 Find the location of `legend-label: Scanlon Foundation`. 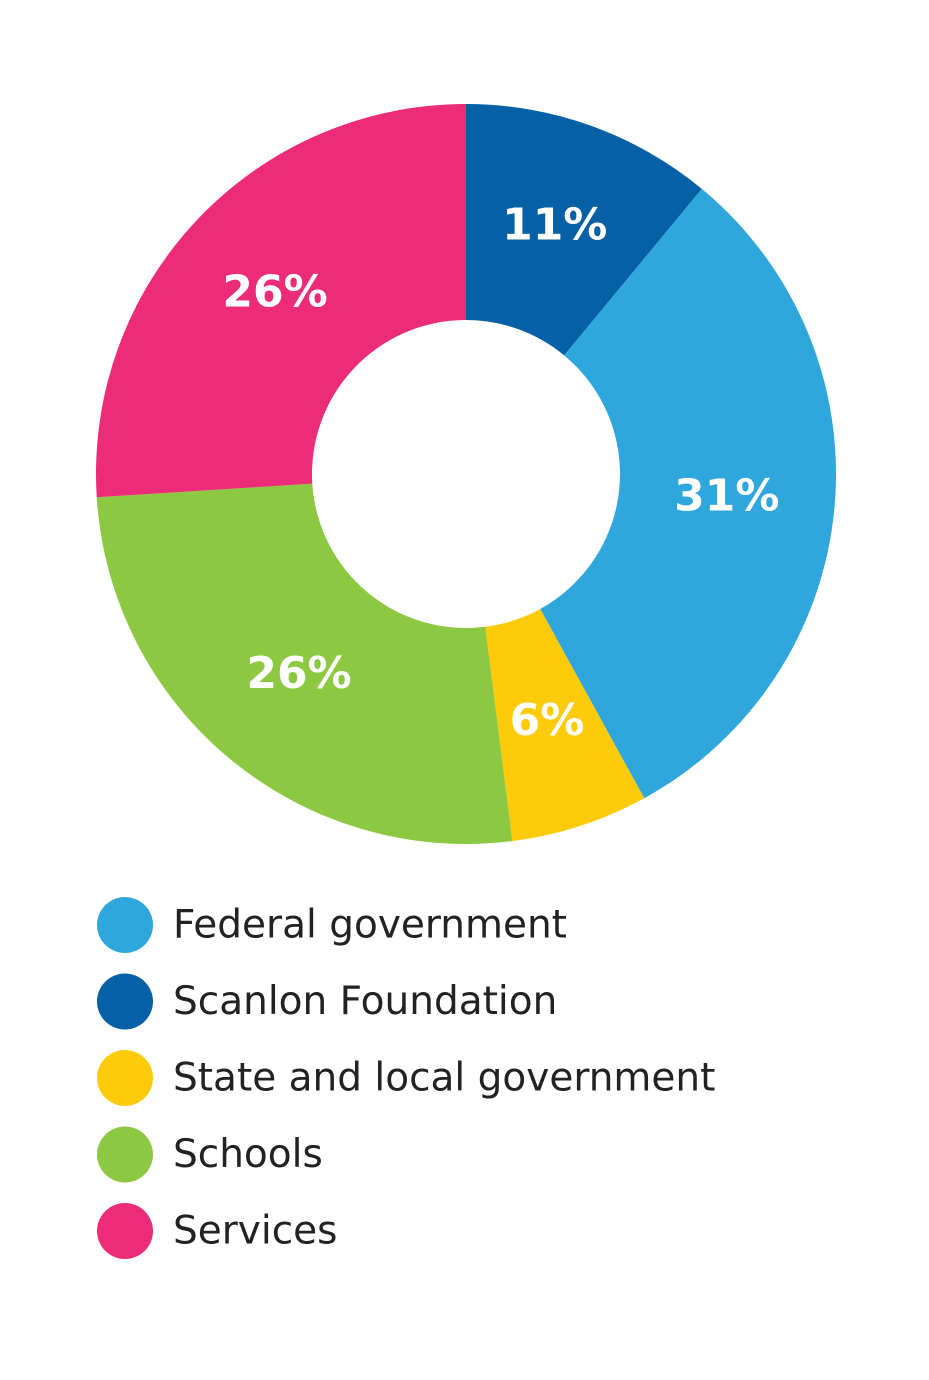

legend-label: Scanlon Foundation is located at coordinates (365, 1001).